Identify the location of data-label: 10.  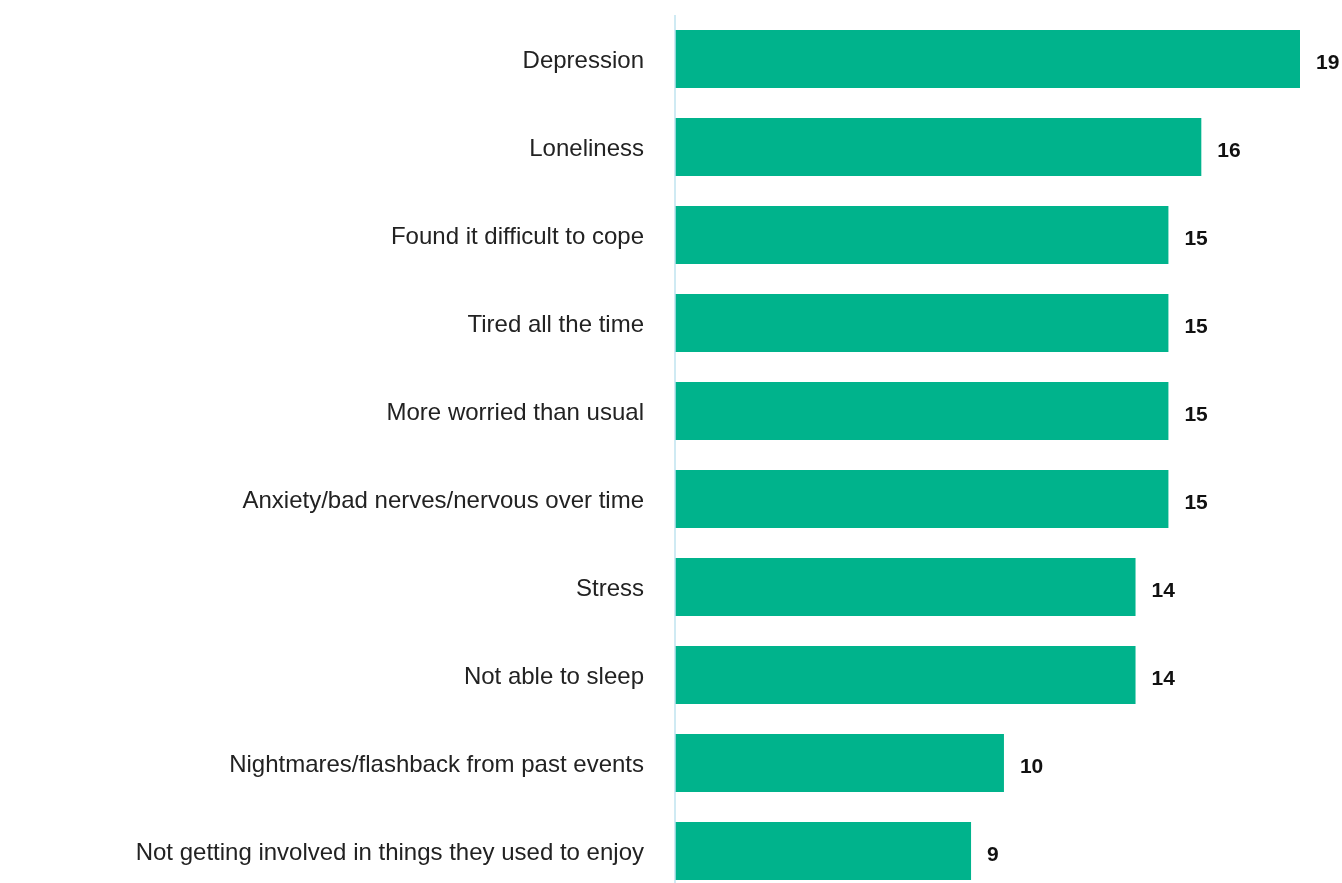
(1031, 765).